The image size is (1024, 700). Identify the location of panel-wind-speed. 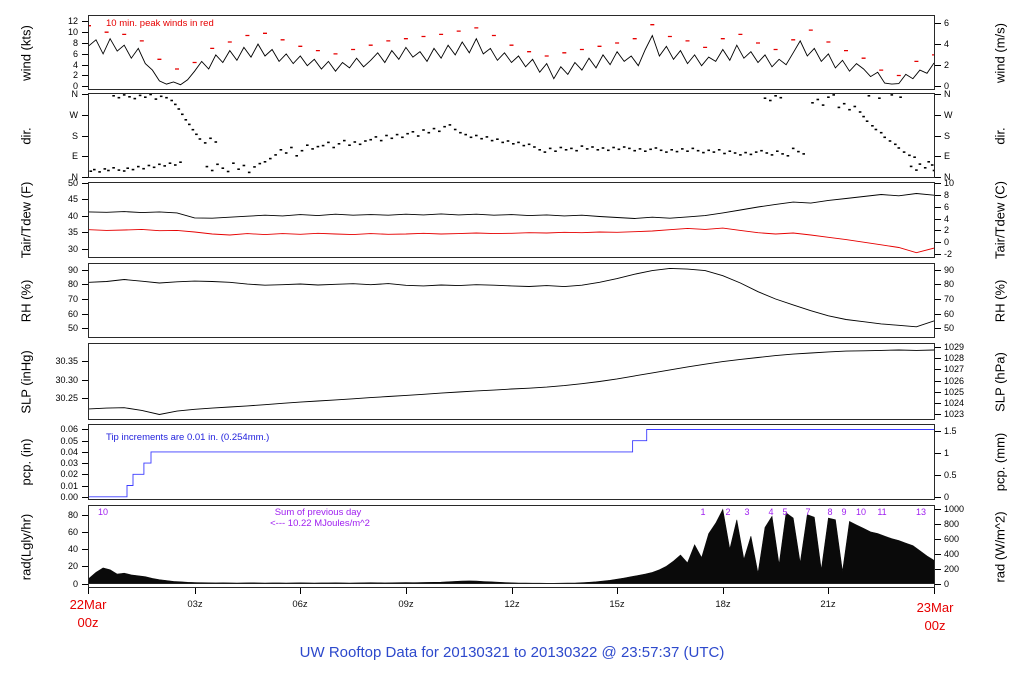
(511, 52).